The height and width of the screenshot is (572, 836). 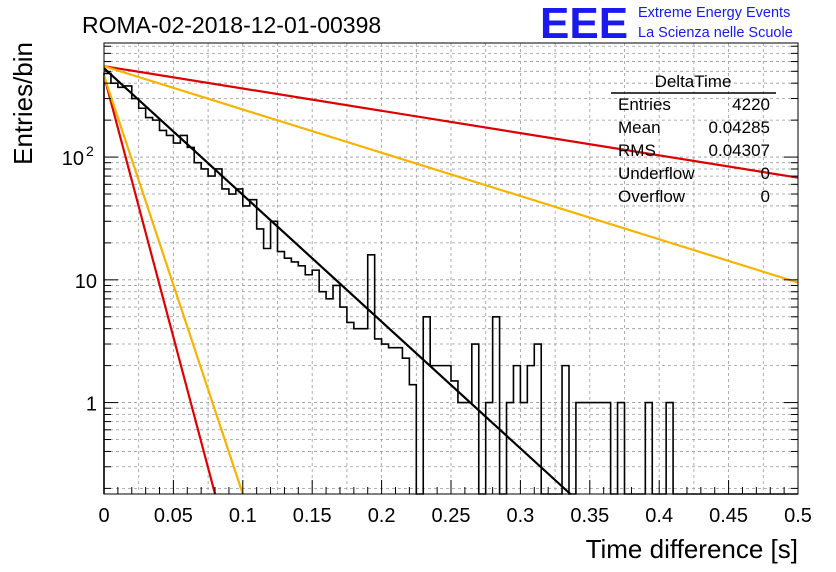 What do you see at coordinates (231, 25) in the screenshot?
I see `chart-title: ROMA-02-2018-12-01-00398` at bounding box center [231, 25].